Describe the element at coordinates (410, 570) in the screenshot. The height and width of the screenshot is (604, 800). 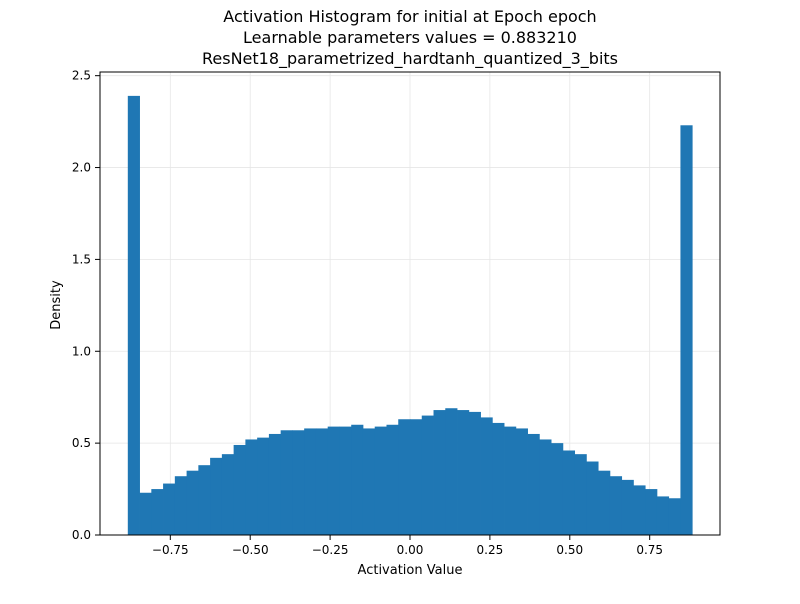
I see `x-axis-label: Activation Value` at that location.